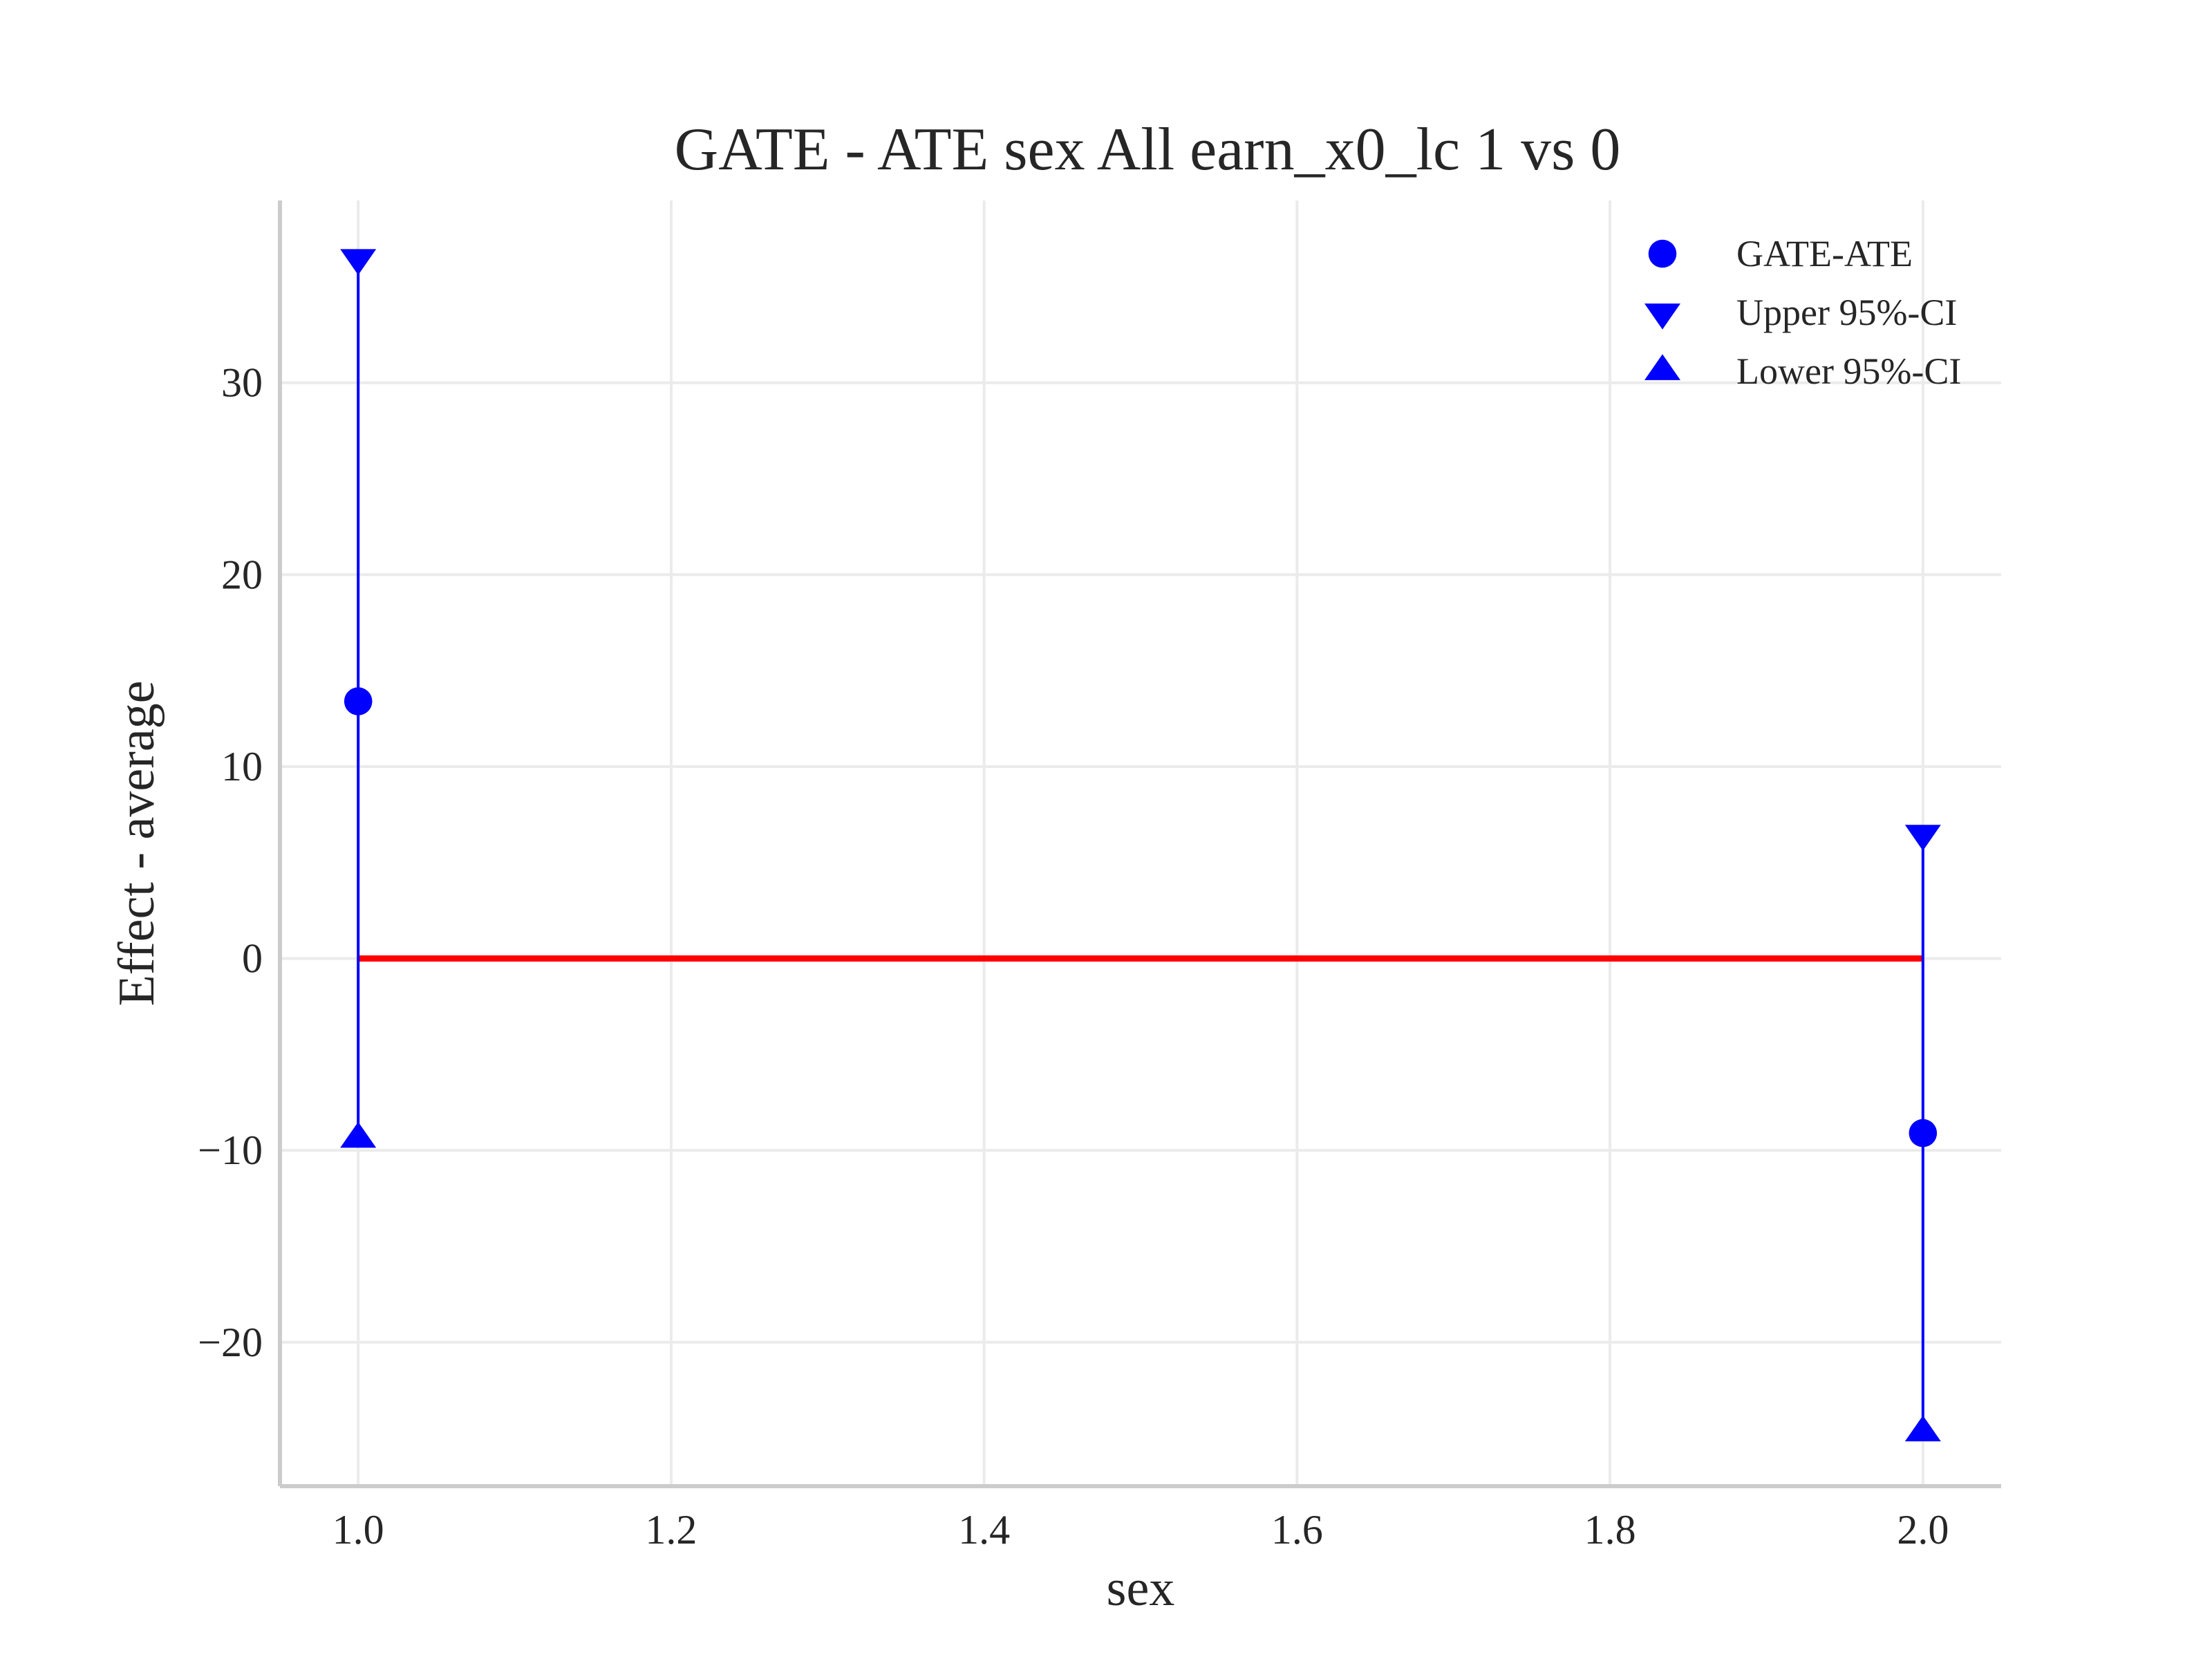 Image resolution: width=2212 pixels, height=1659 pixels. I want to click on y-tick-label: −20, so click(231, 1342).